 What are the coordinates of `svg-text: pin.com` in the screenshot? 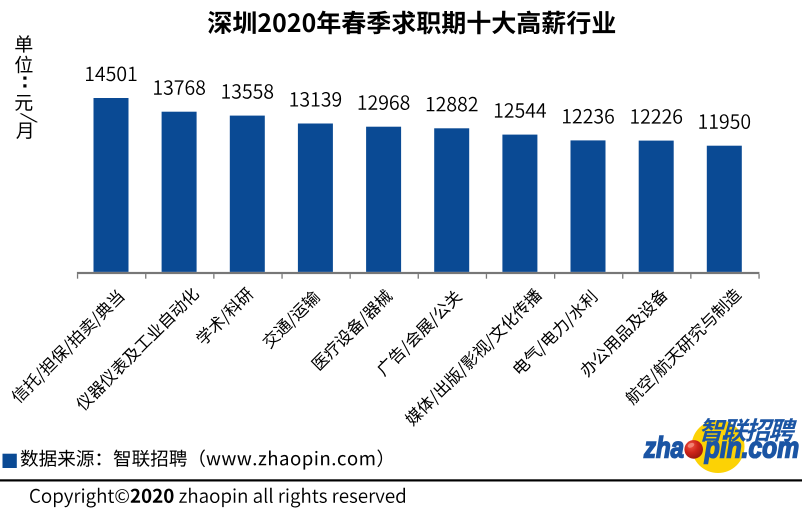 It's located at (751, 447).